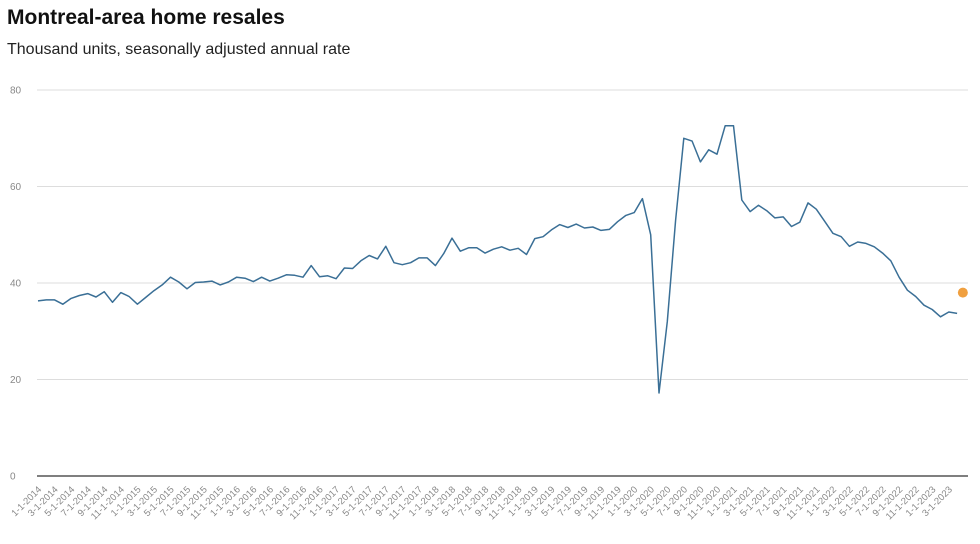  What do you see at coordinates (16, 187) in the screenshot?
I see `y-tick-label: 60` at bounding box center [16, 187].